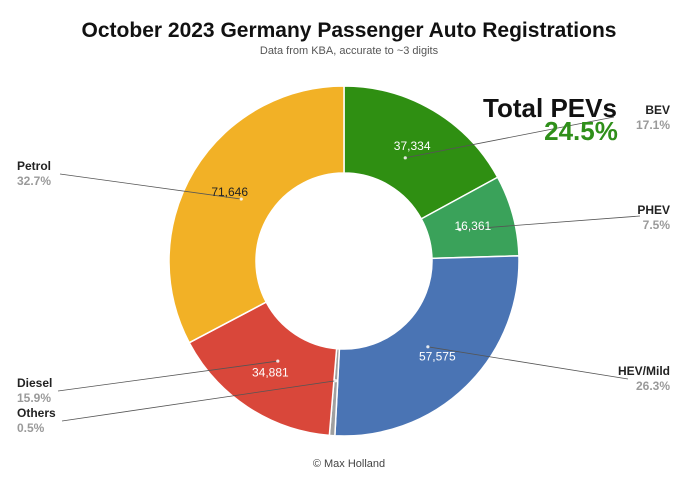  I want to click on total-pevs-label: Total PEVs, so click(550, 108).